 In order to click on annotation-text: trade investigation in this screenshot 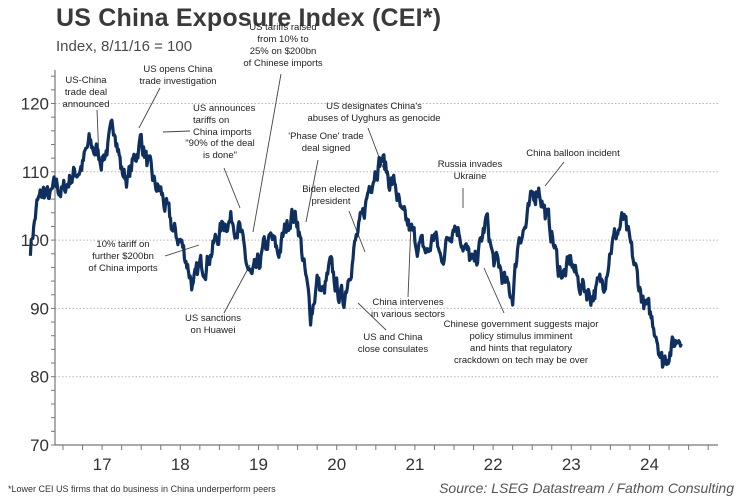, I will do `click(177, 81)`.